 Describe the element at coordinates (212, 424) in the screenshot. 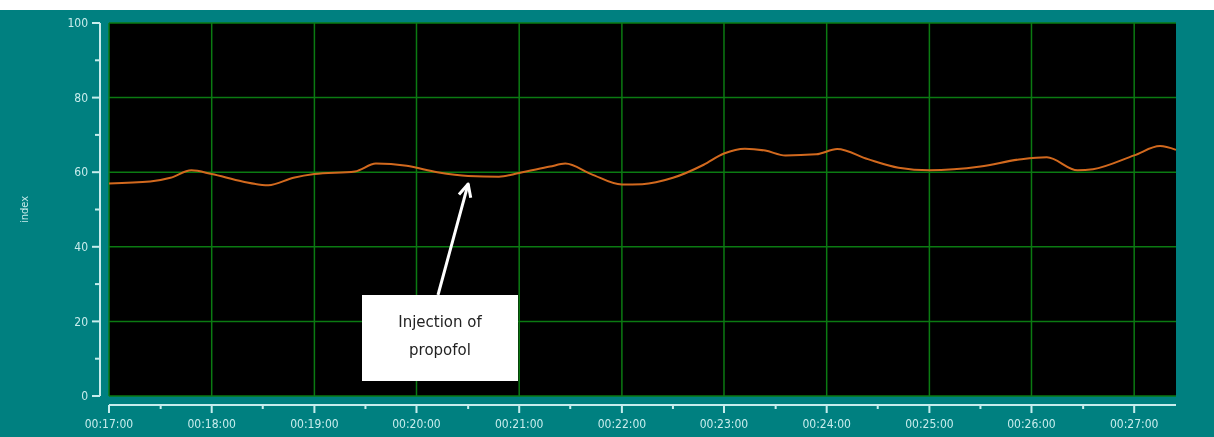

I see `x-tick-label: 00:18:00` at that location.